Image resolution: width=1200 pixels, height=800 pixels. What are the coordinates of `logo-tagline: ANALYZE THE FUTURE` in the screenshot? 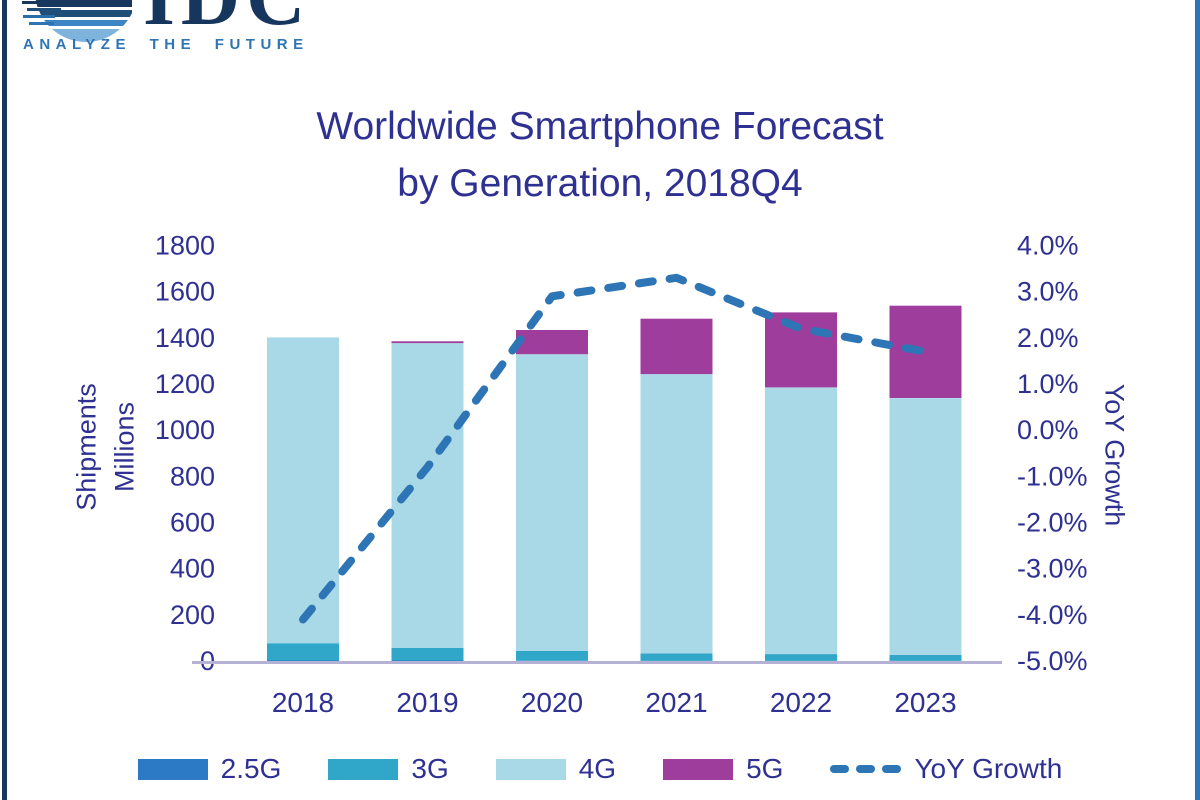 It's located at (166, 44).